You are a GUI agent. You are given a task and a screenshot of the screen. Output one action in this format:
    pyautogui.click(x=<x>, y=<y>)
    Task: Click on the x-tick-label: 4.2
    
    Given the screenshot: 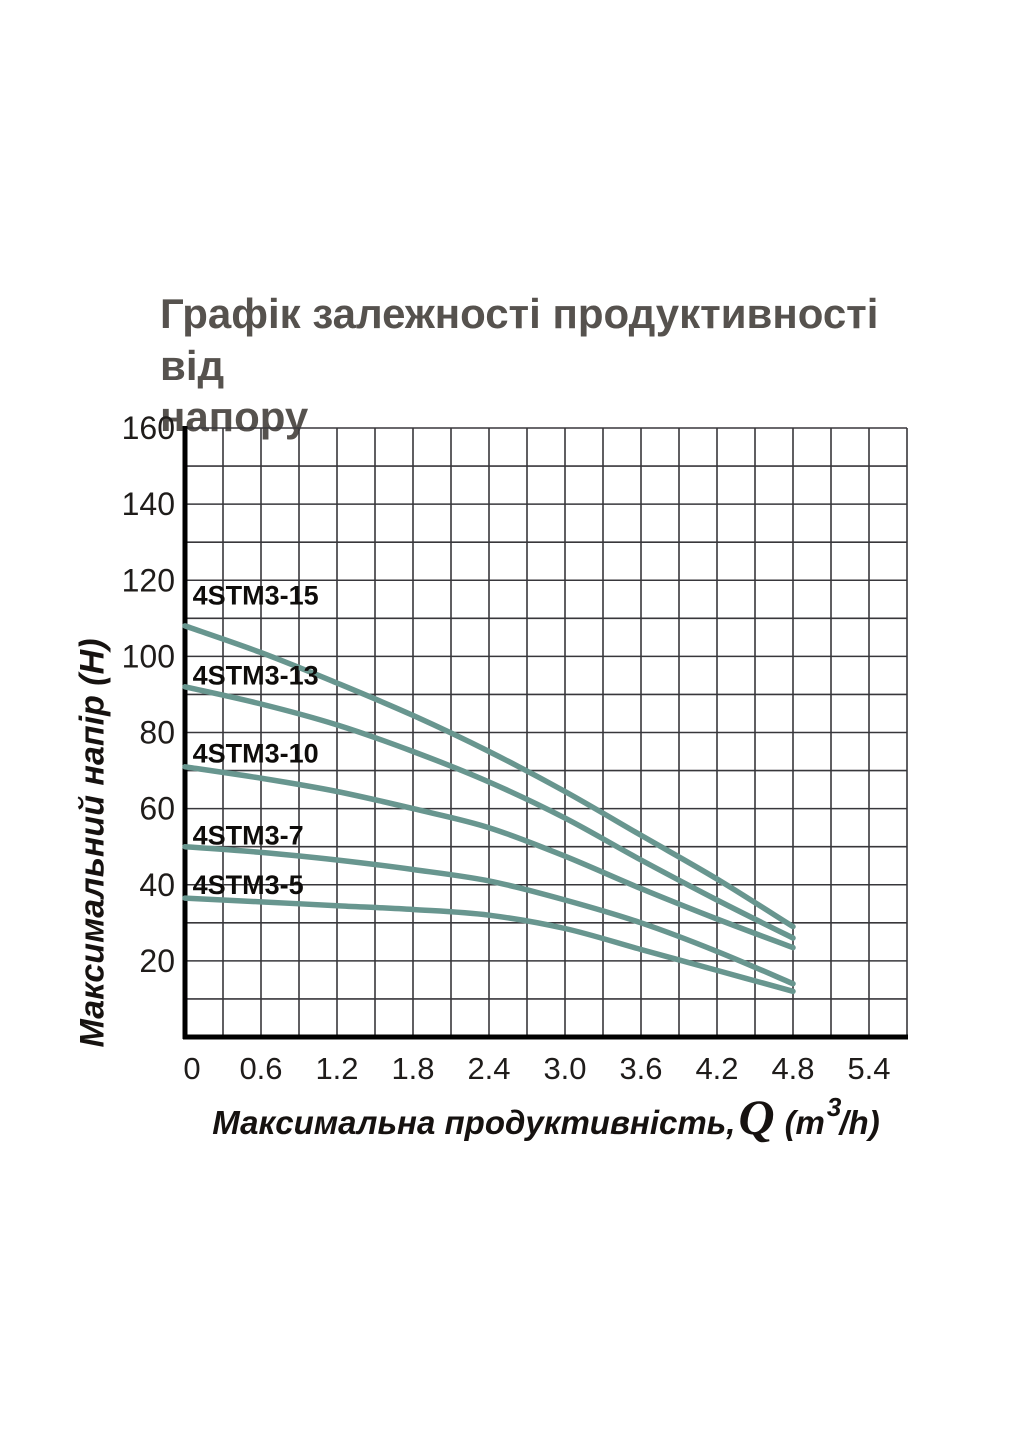 What is the action you would take?
    pyautogui.click(x=716, y=1068)
    